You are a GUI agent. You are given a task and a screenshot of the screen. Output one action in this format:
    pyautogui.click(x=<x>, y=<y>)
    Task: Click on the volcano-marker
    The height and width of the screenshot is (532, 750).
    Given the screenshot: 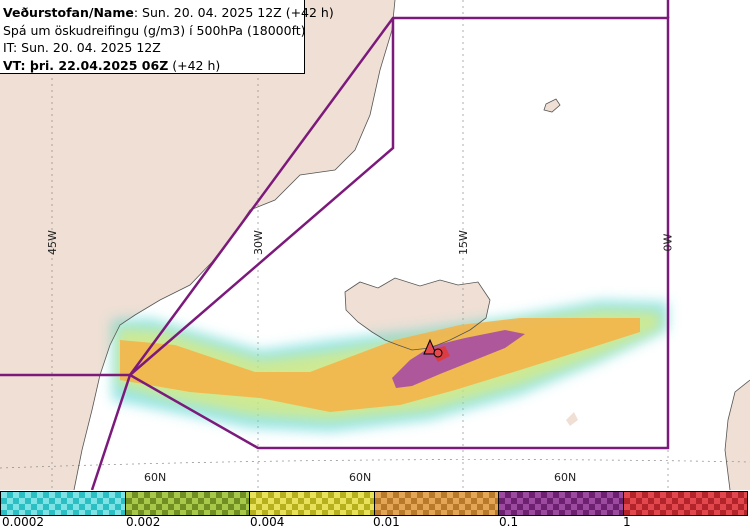 What is the action you would take?
    pyautogui.click(x=433, y=348)
    